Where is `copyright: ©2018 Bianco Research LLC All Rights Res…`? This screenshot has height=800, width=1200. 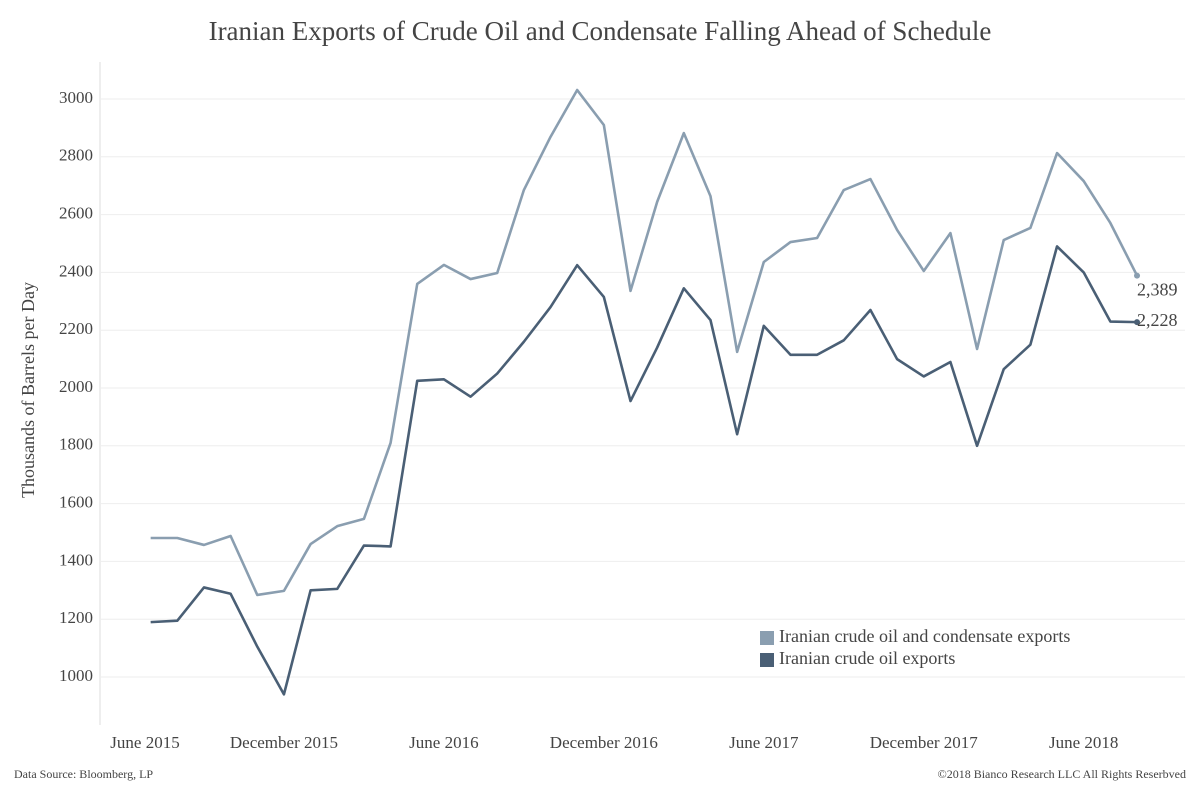 copyright: ©2018 Bianco Research LLC All Rights Res… is located at coordinates (1062, 774).